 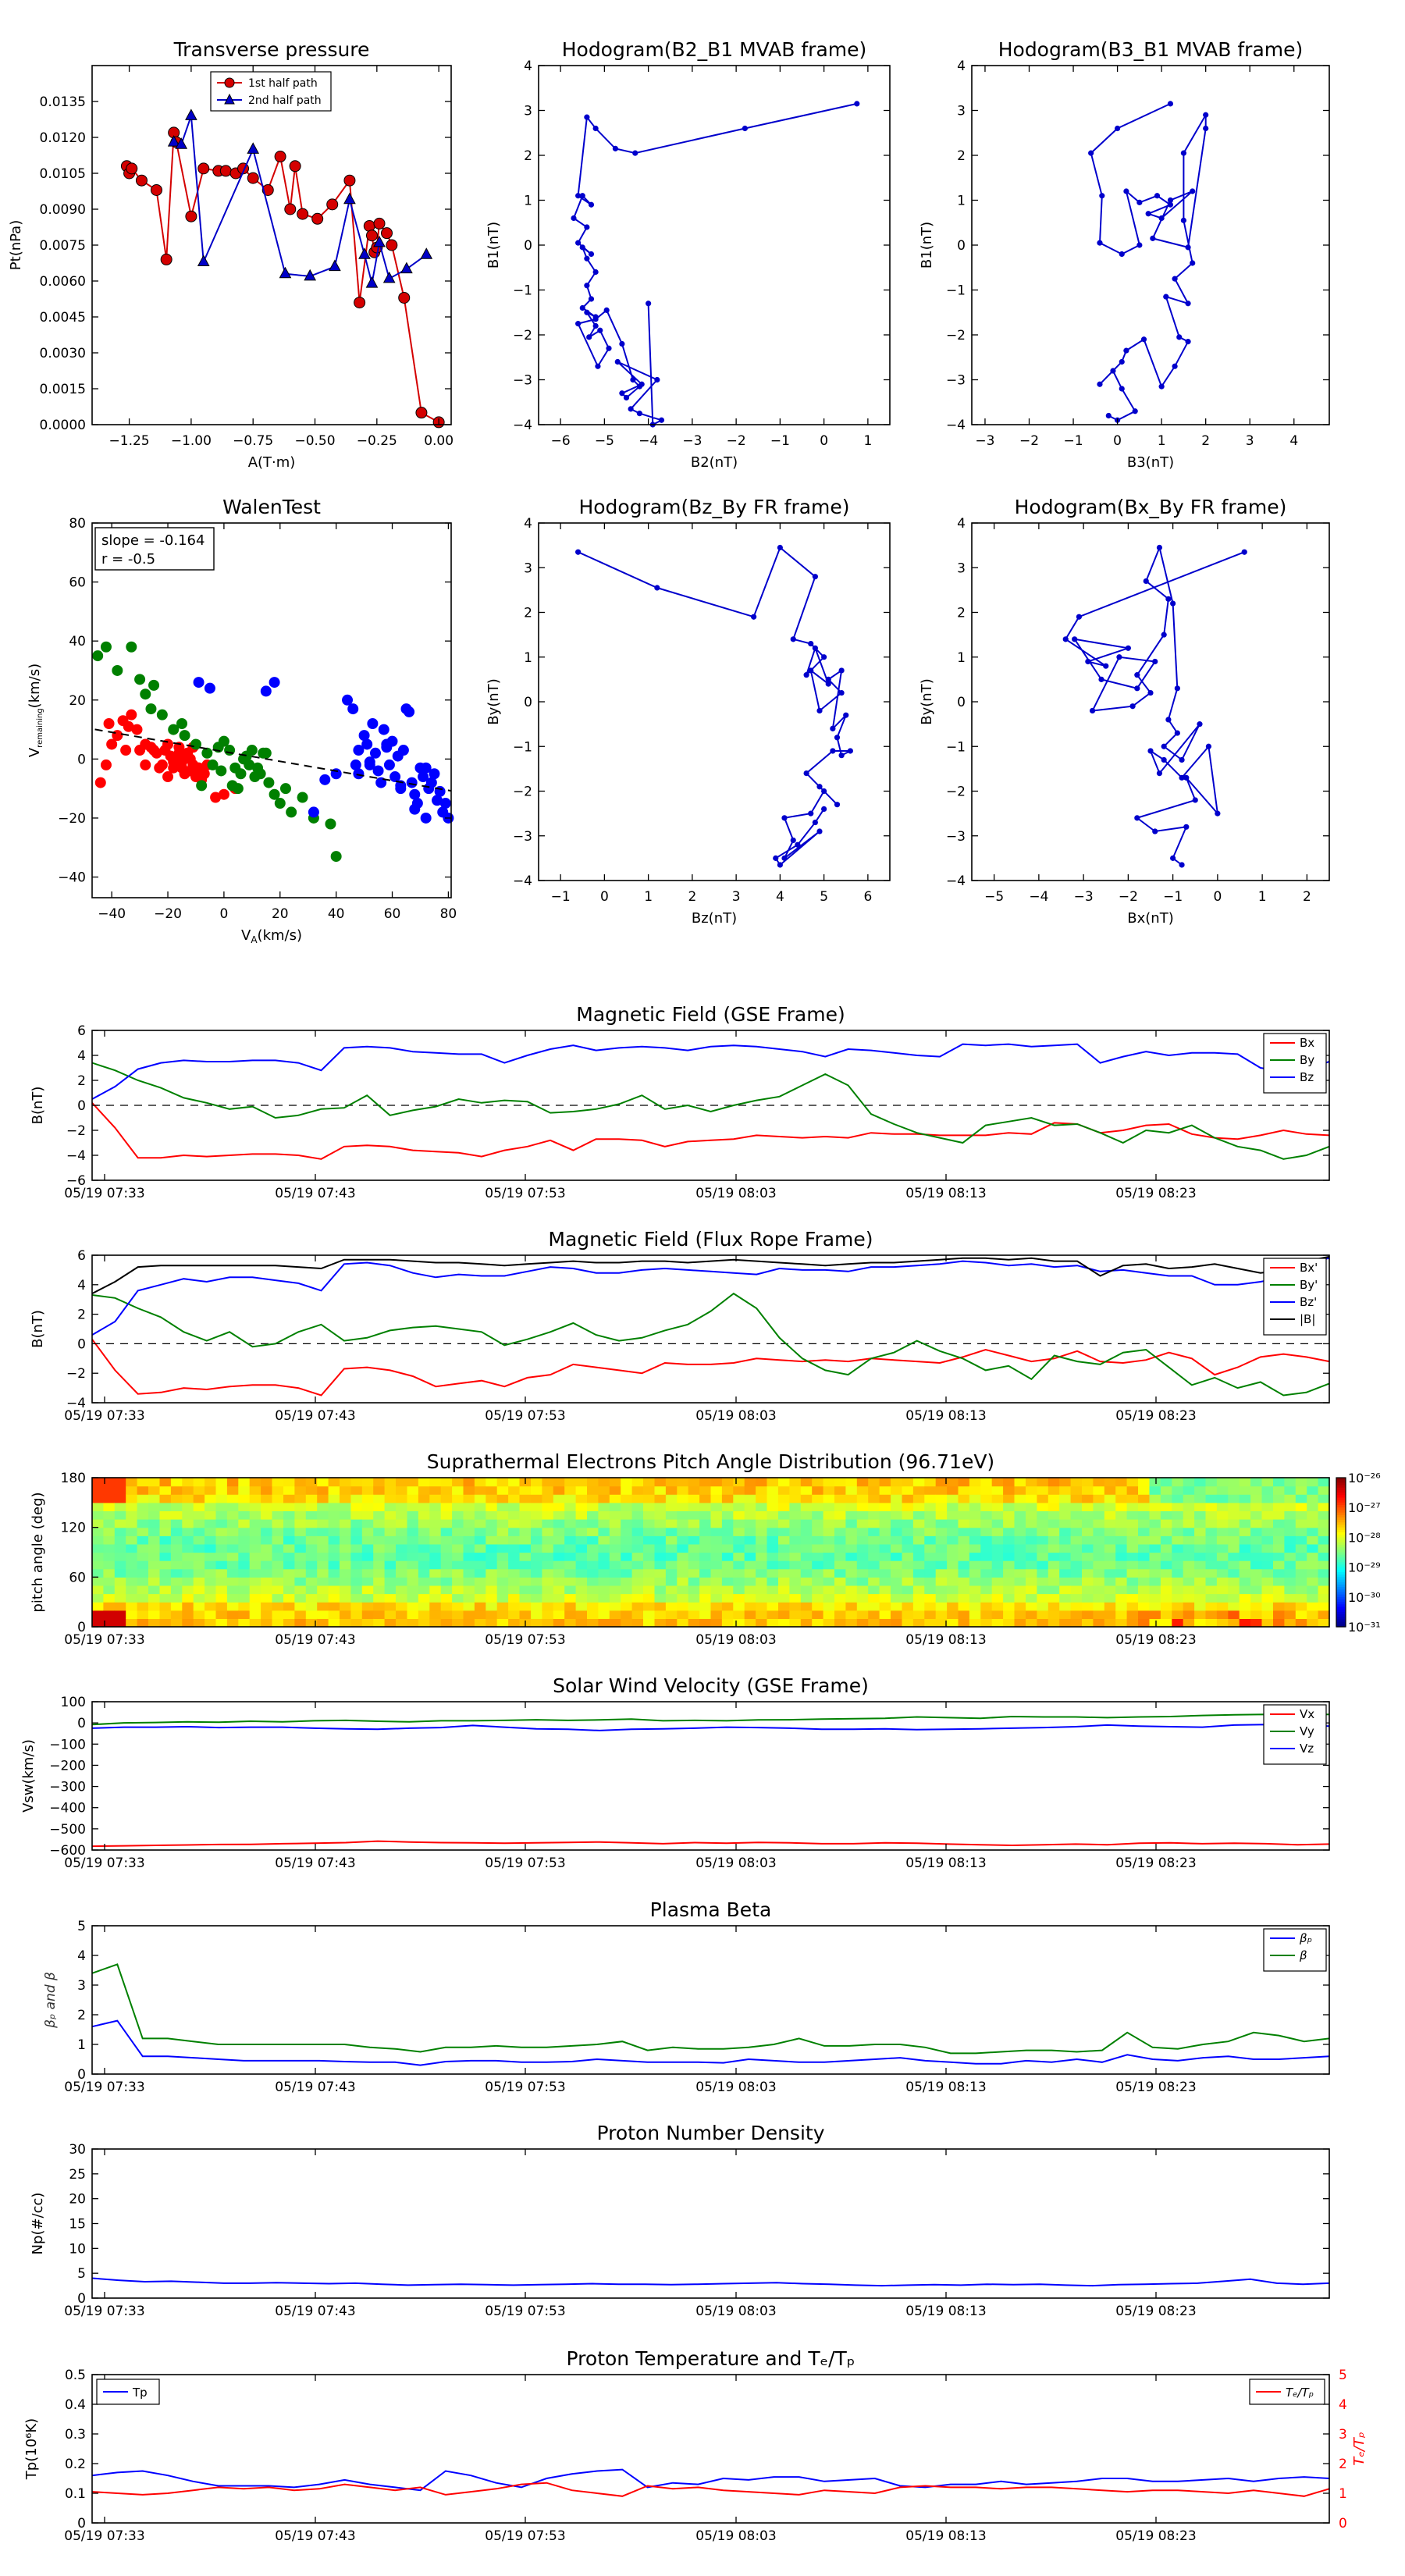 I want to click on series-line, so click(x=711, y=2042).